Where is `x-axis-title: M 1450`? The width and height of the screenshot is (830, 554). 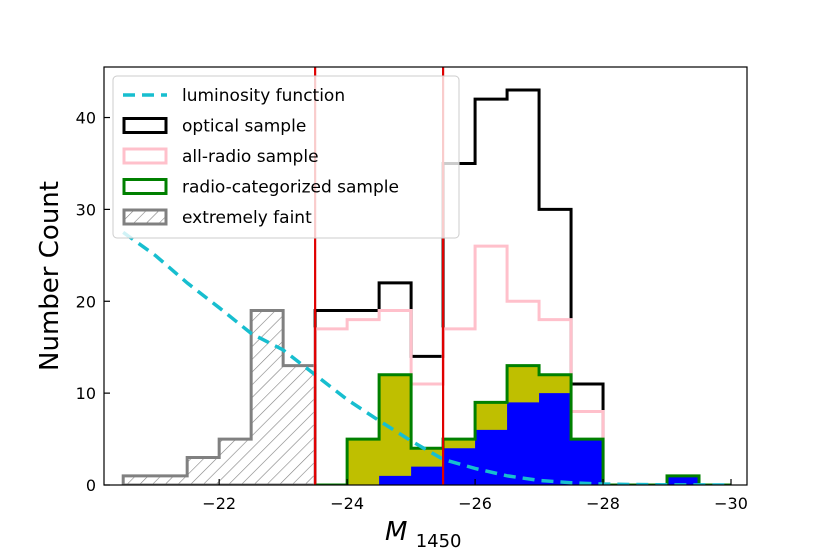 x-axis-title: M 1450 is located at coordinates (423, 534).